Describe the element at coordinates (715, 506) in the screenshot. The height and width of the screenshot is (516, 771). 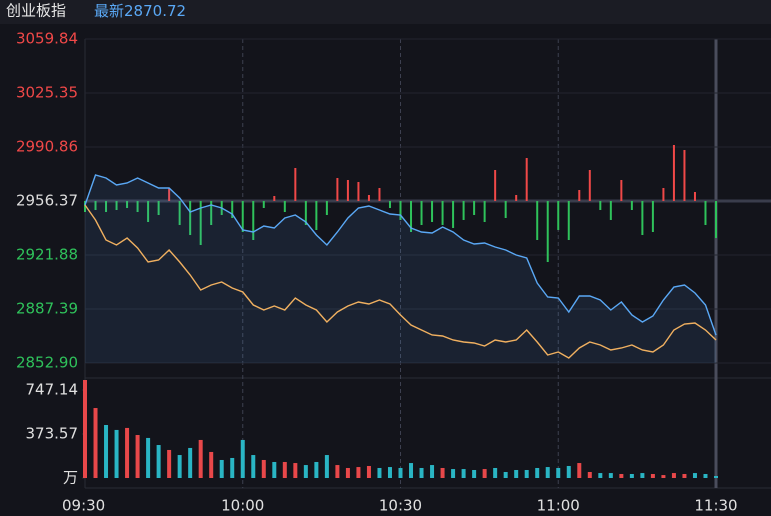
I see `x-tick-label: 11:30` at that location.